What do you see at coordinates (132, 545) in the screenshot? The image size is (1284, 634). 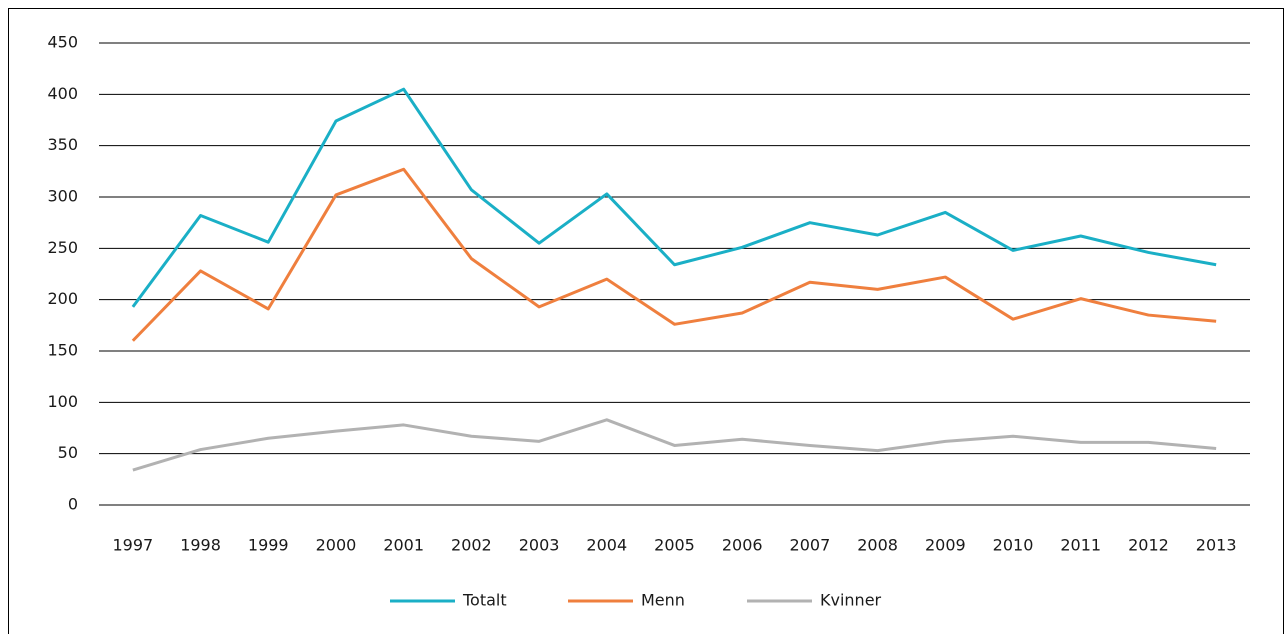 I see `x-tick-label: 1997` at bounding box center [132, 545].